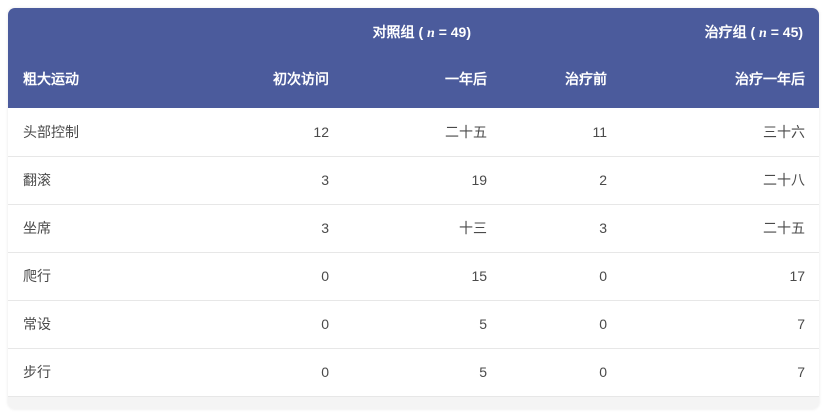 This screenshot has width=827, height=414. What do you see at coordinates (720, 132) in the screenshot?
I see `cell-value: 三十六` at bounding box center [720, 132].